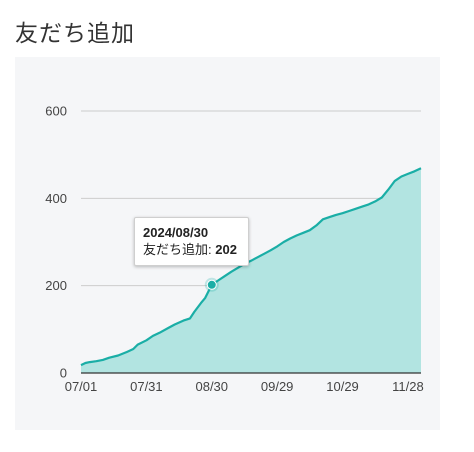  Describe the element at coordinates (75, 34) in the screenshot. I see `page-title: 友だち追加` at that location.